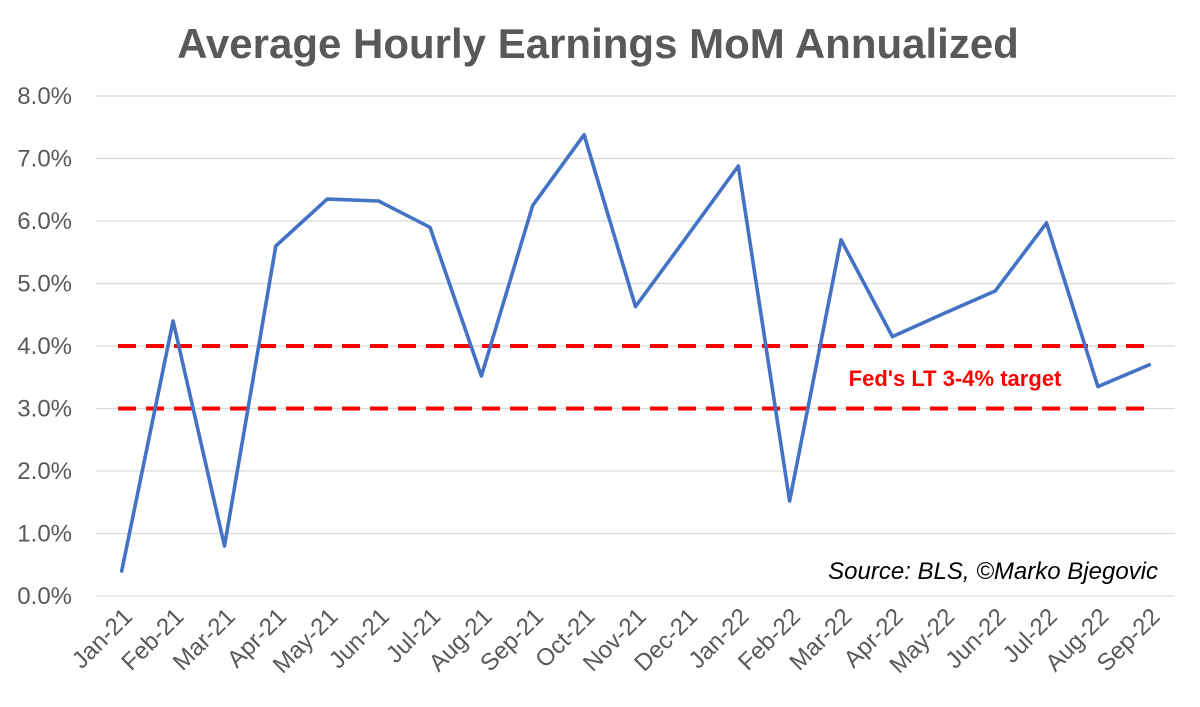 The height and width of the screenshot is (707, 1200). Describe the element at coordinates (44, 159) in the screenshot. I see `y-tick-label: 7.0%` at that location.